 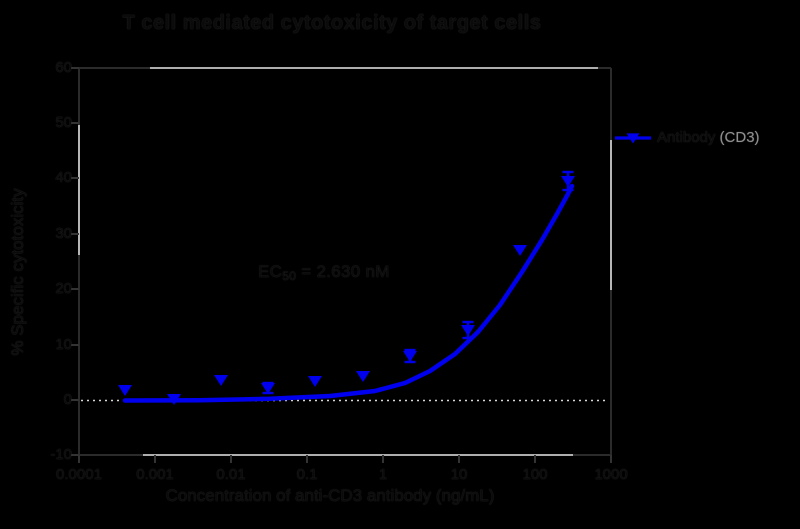 I want to click on x-tick-label: 10, so click(x=459, y=474).